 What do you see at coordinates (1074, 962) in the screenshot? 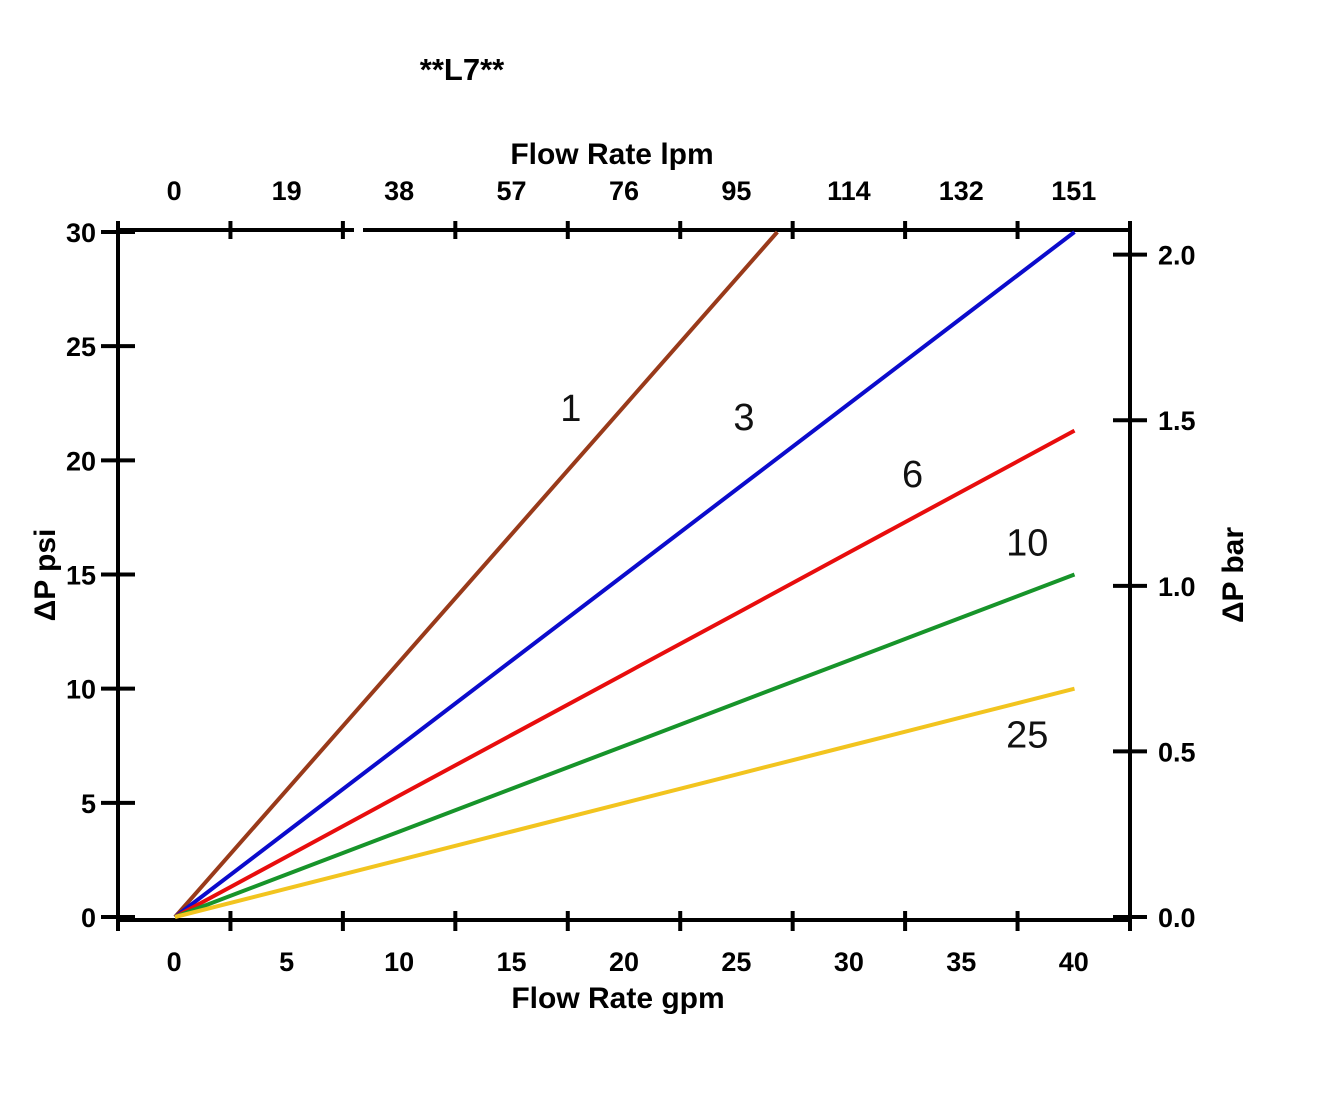
I see `bottom-tick-label: 40` at bounding box center [1074, 962].